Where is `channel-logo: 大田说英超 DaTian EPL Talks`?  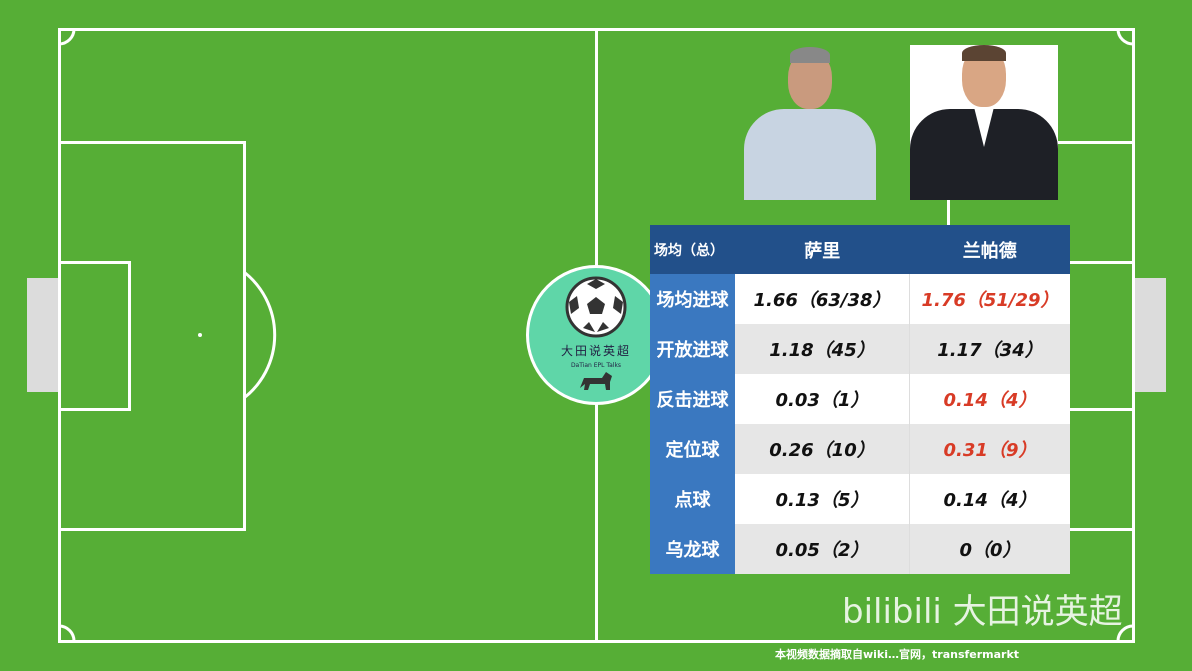 channel-logo: 大田说英超 DaTian EPL Talks is located at coordinates (596, 335).